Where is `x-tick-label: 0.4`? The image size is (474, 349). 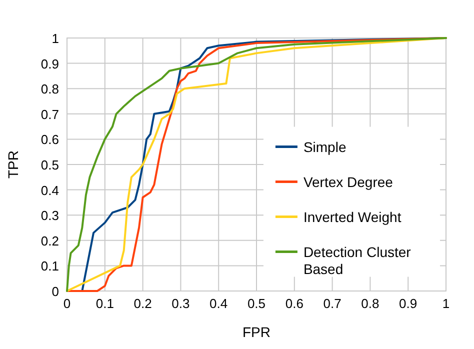
x-tick-label: 0.4 is located at coordinates (219, 303).